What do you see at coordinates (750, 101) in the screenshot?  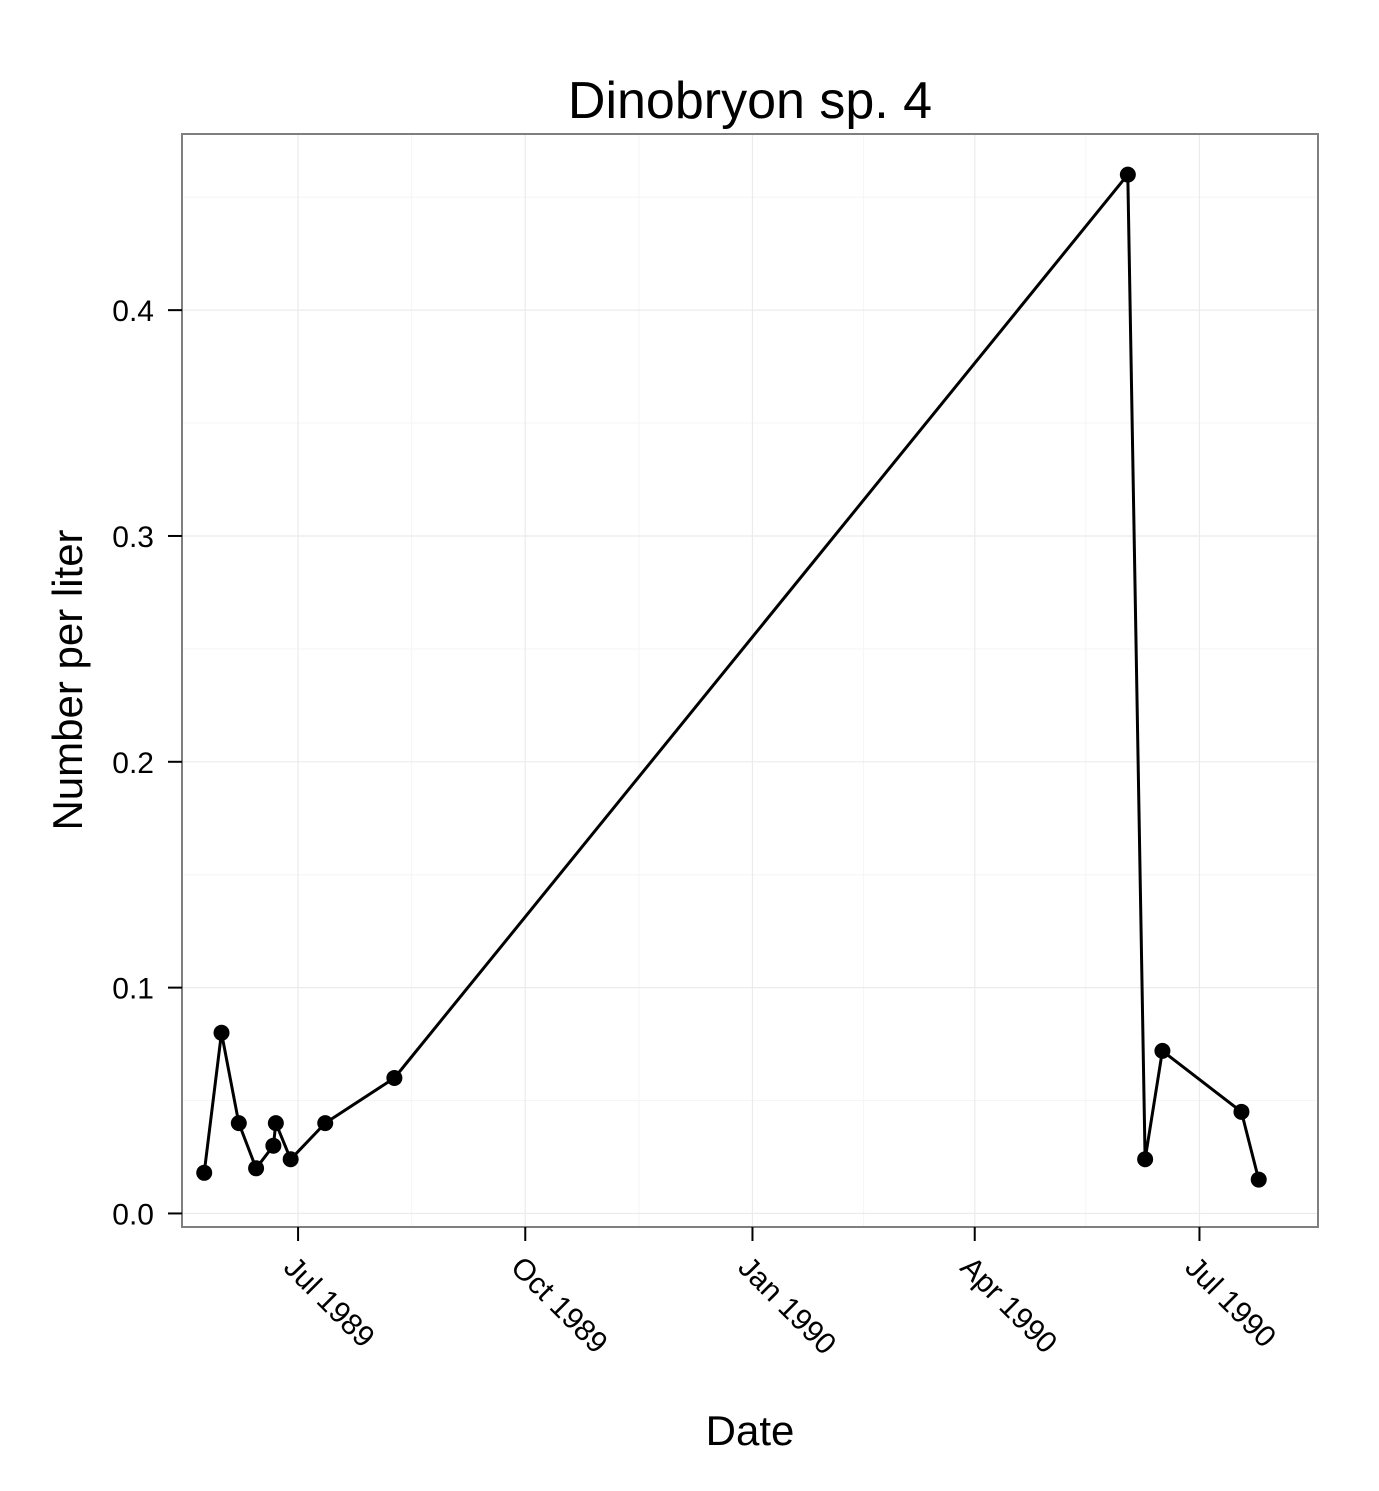 I see `chart-title: Dinobryon sp. 4` at bounding box center [750, 101].